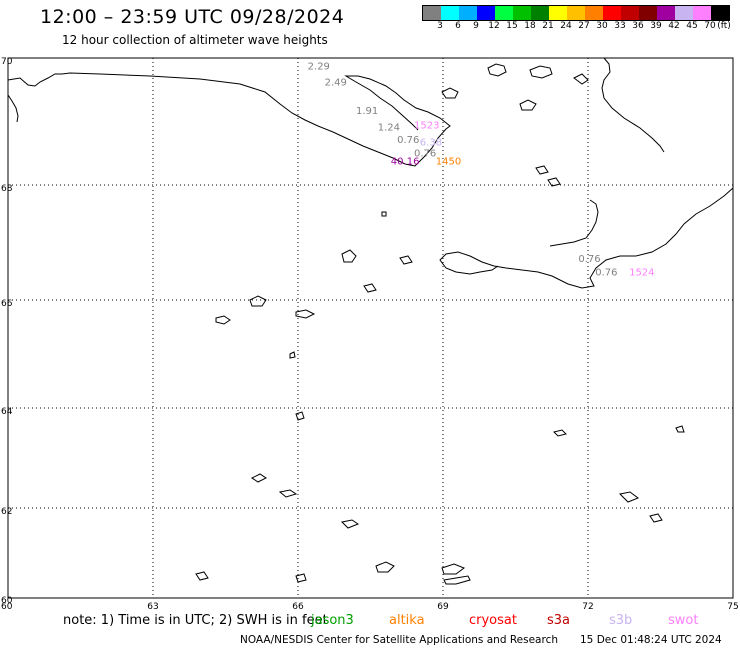 The width and height of the screenshot is (740, 650). Describe the element at coordinates (494, 26) in the screenshot. I see `color-legend-label: 12` at that location.